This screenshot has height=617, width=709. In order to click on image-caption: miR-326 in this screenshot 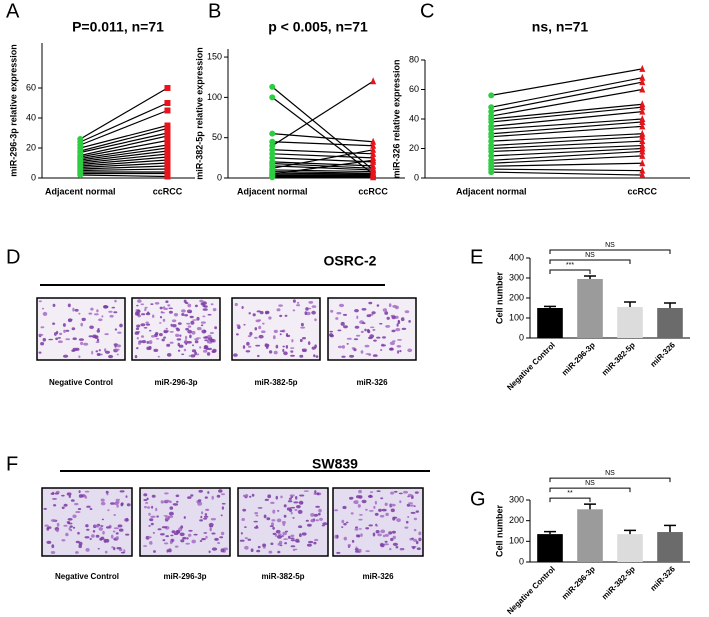, I will do `click(378, 576)`.